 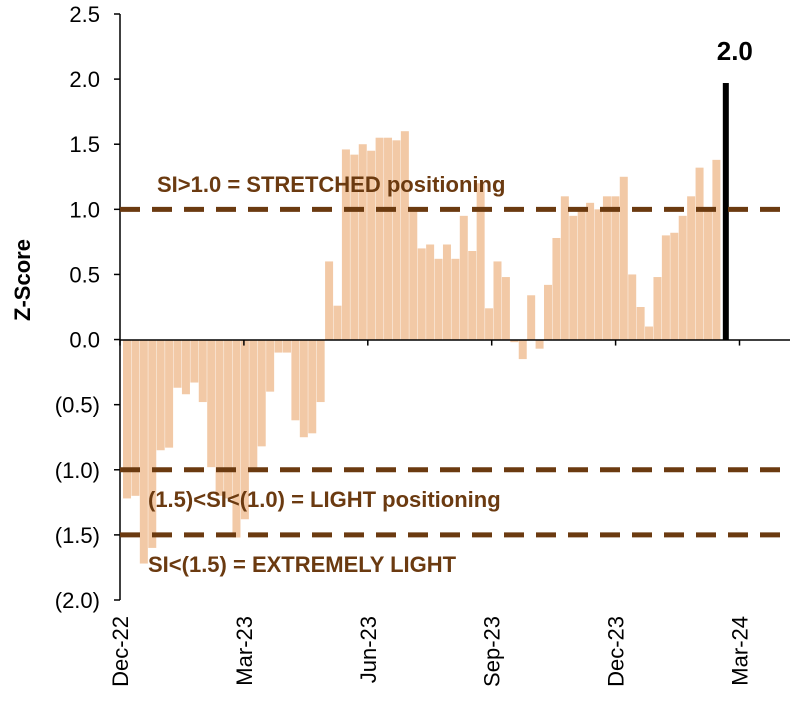 I want to click on threshold-annotation: SI>1.0 = STRETCHED positioning, so click(x=331, y=184).